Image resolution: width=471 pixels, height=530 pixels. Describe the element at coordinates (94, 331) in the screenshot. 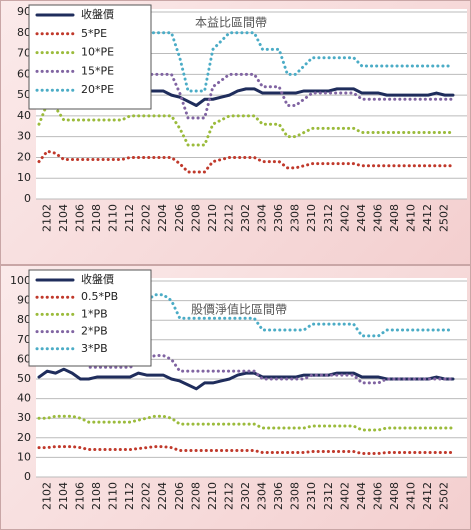

I see `legend-label: 2*PB` at that location.